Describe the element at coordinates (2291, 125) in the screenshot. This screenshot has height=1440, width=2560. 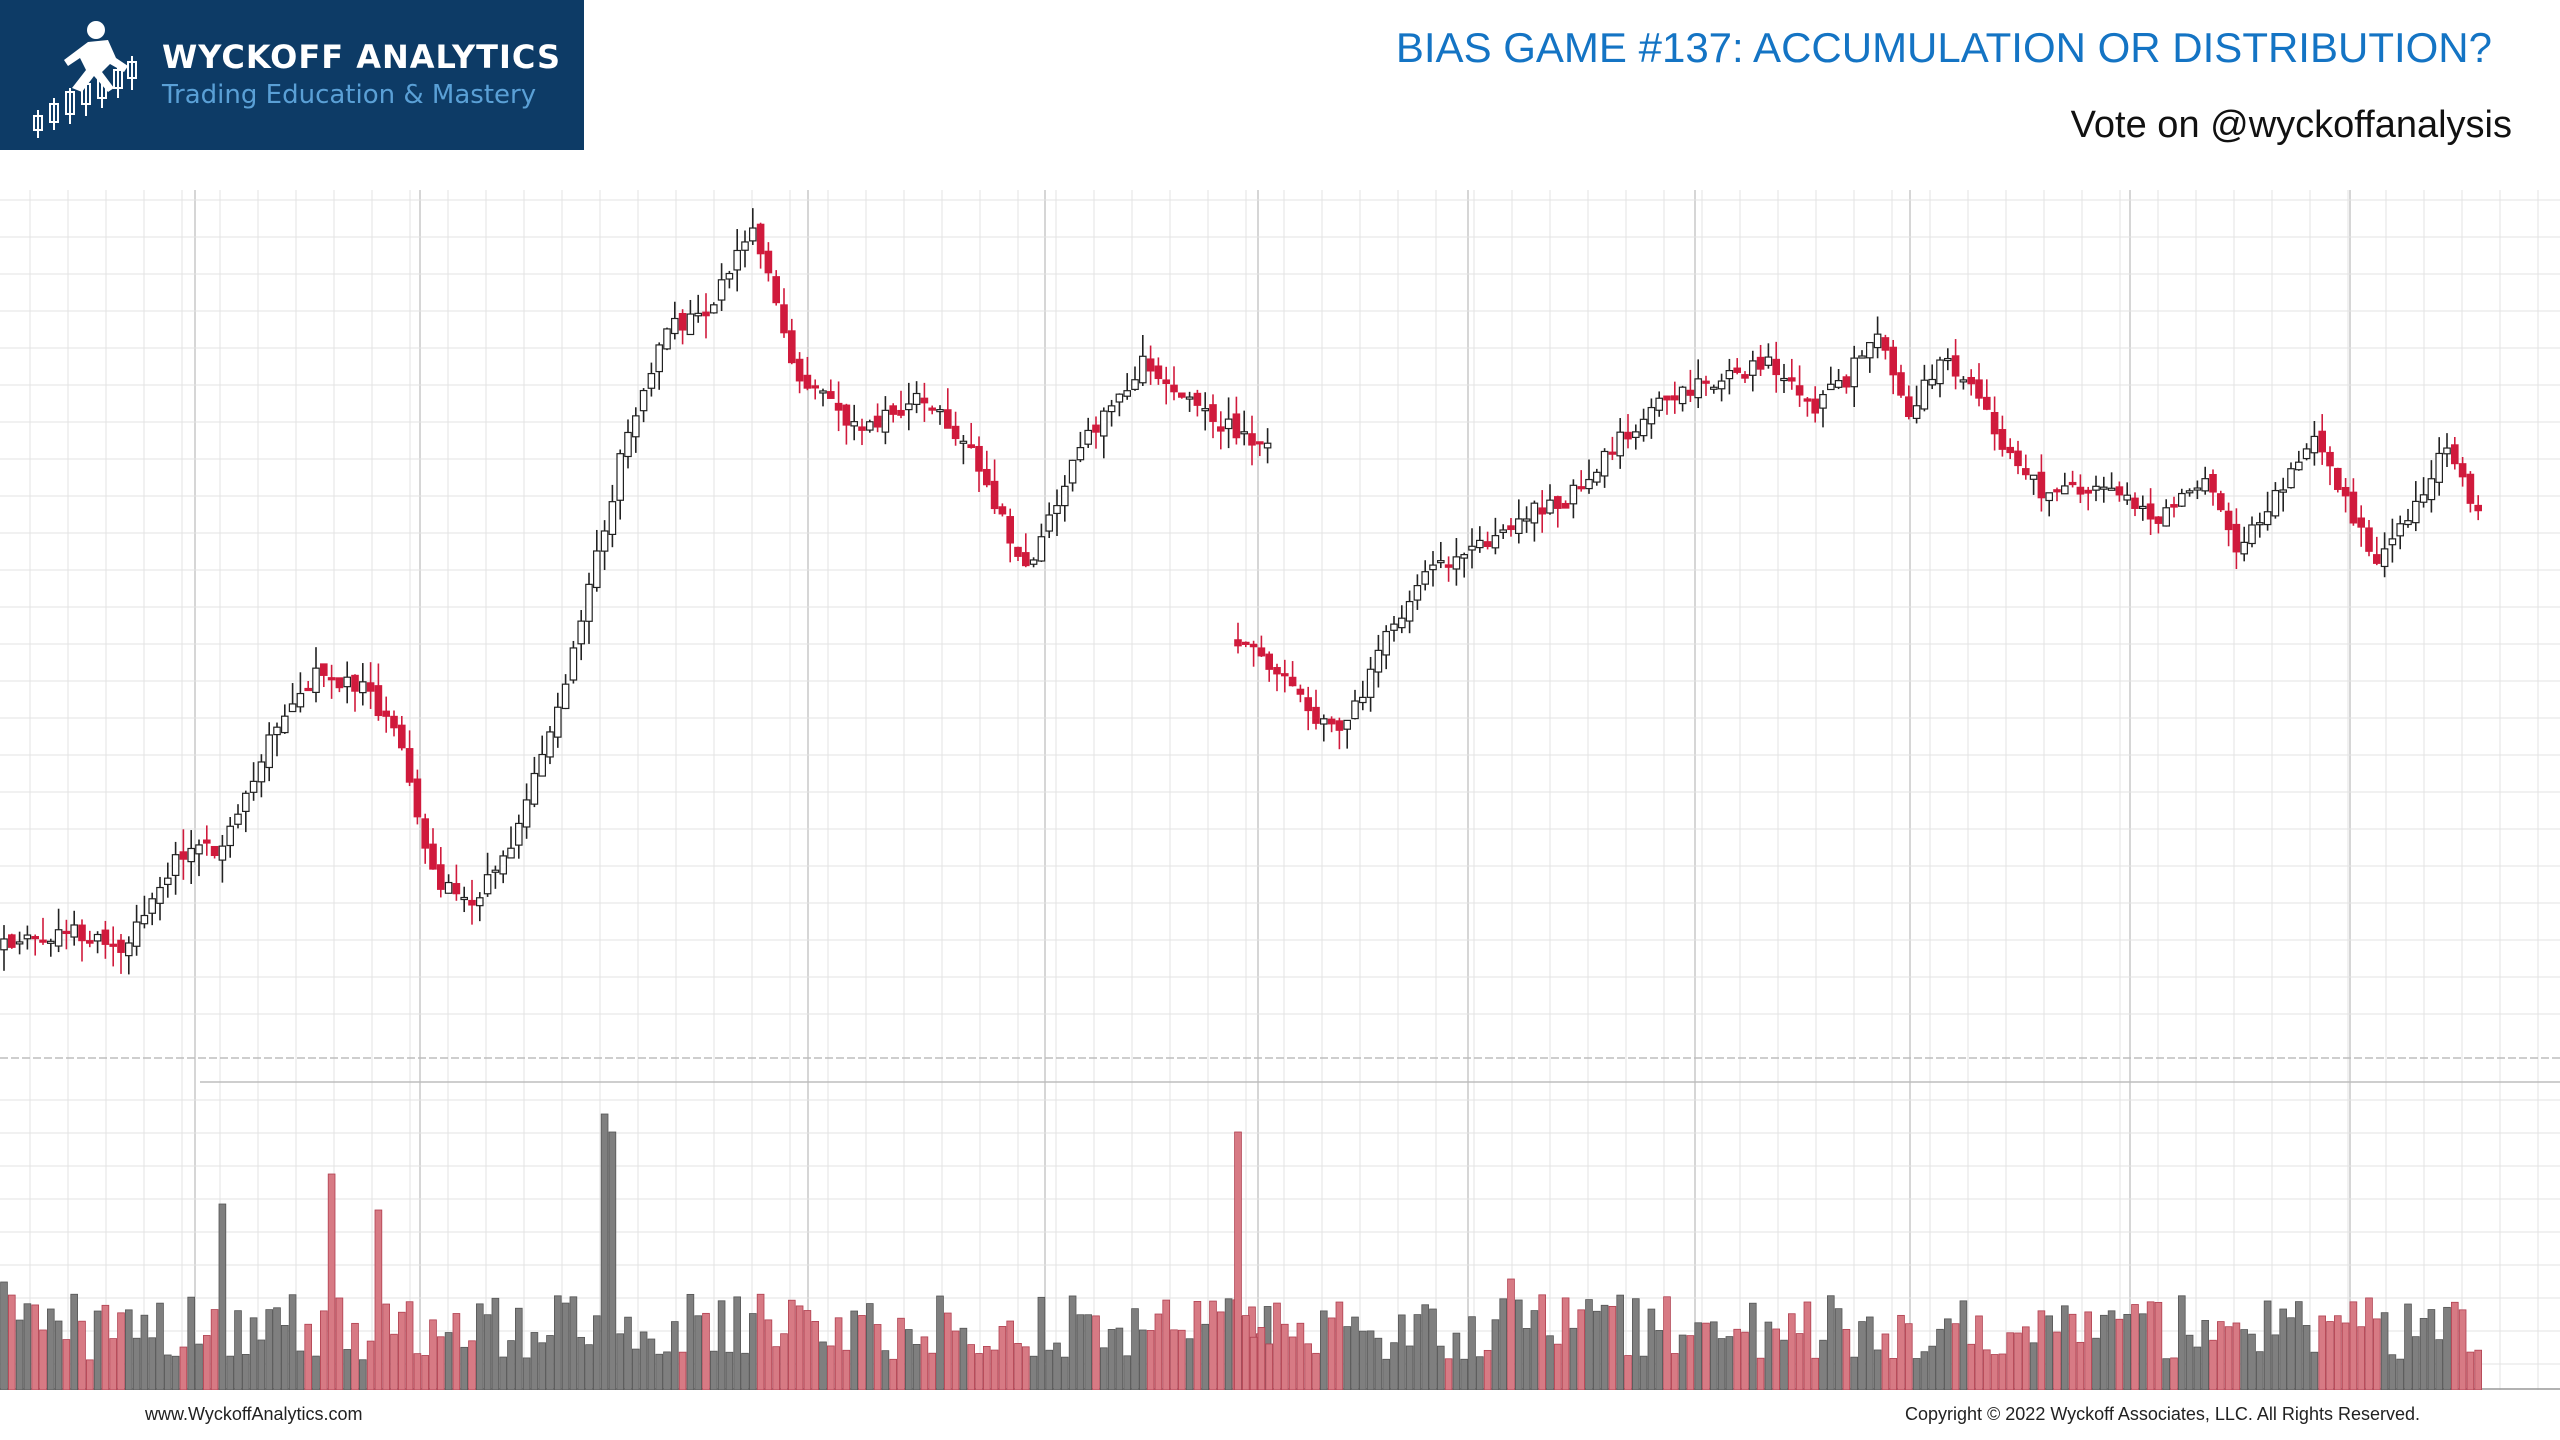
I see `page-subtitle: Vote on @wyckoffanalysis` at that location.